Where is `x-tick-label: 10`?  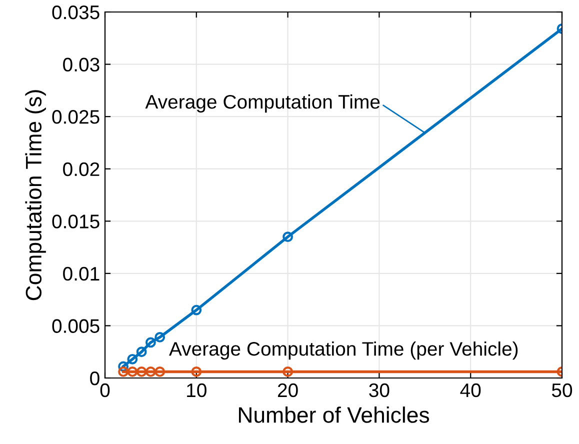
x-tick-label: 10 is located at coordinates (196, 390).